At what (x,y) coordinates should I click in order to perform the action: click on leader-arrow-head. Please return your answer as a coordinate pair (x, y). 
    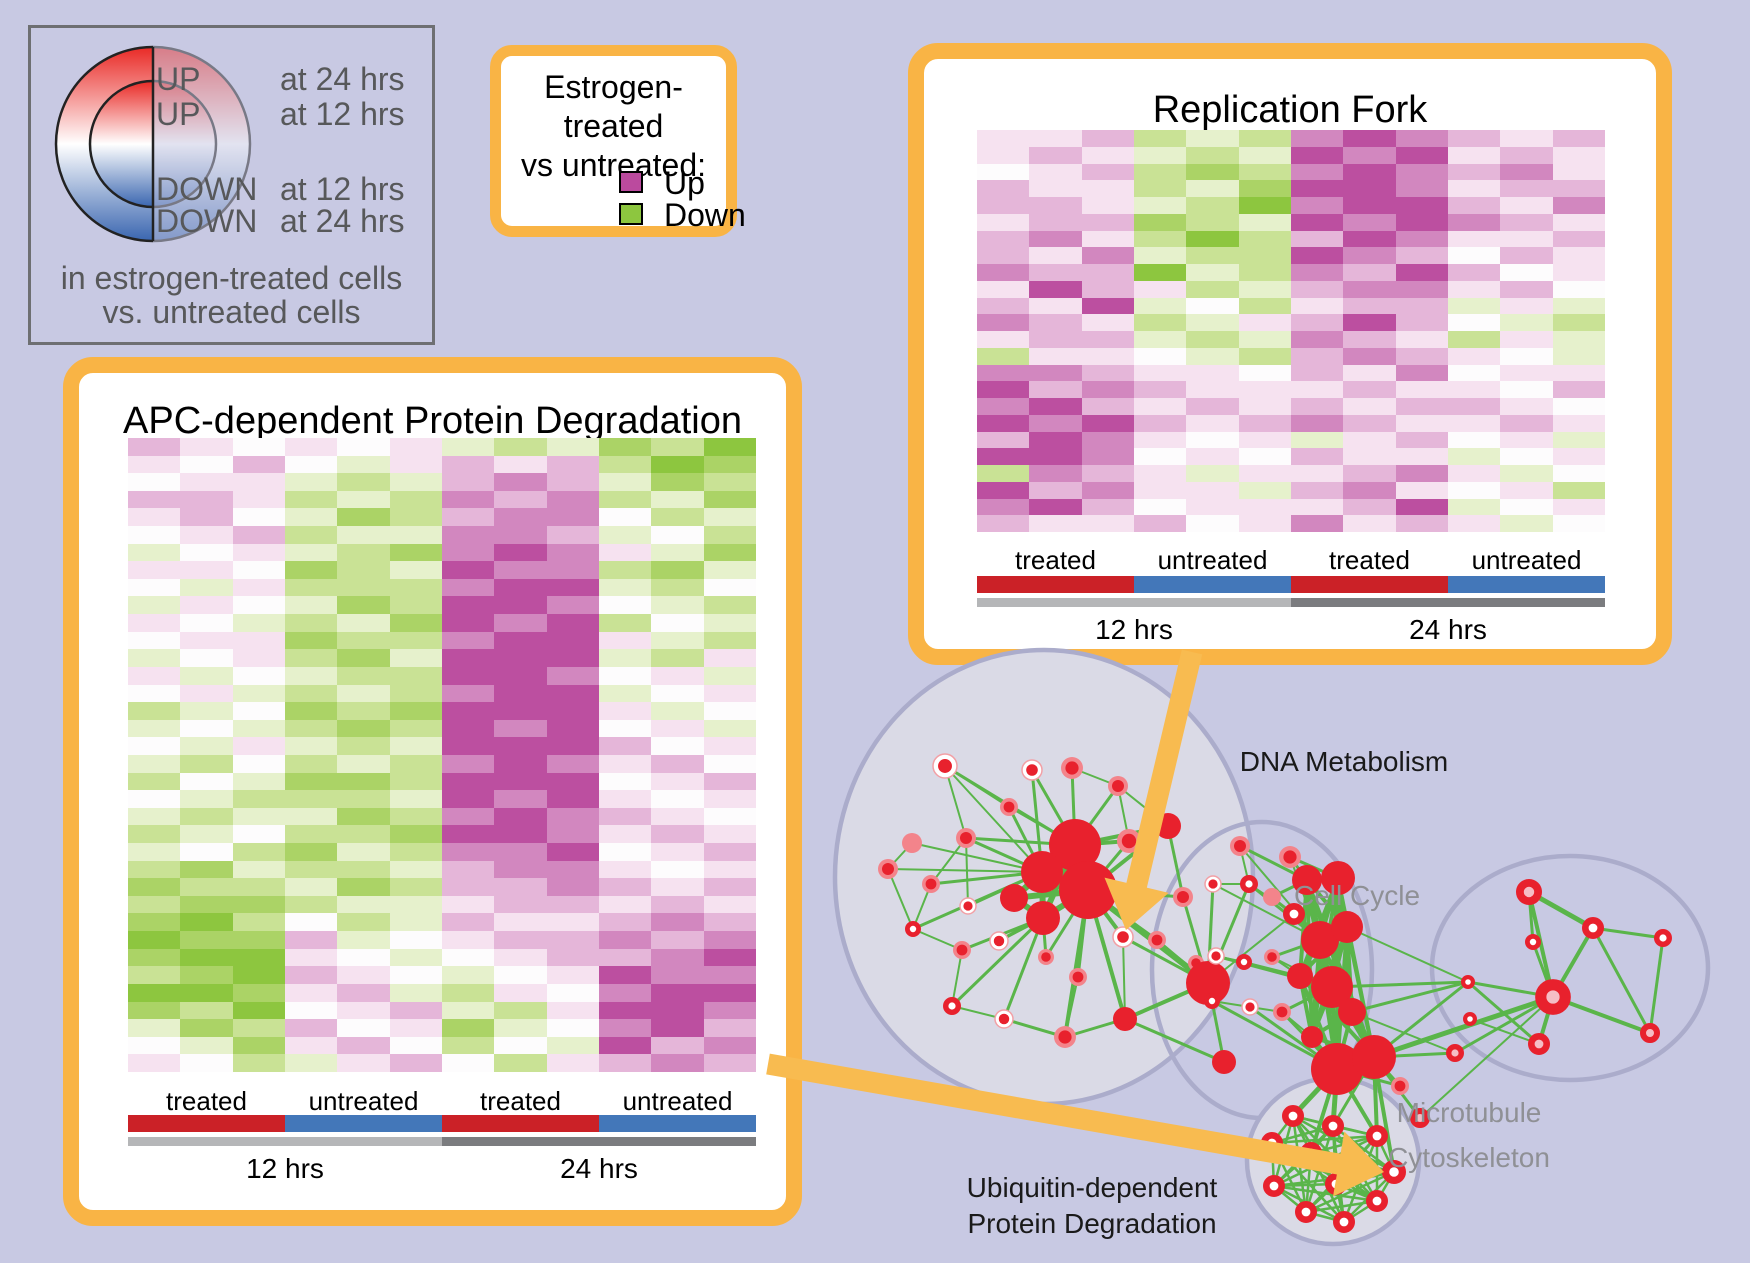
    Looking at the image, I should click on (1358, 1164).